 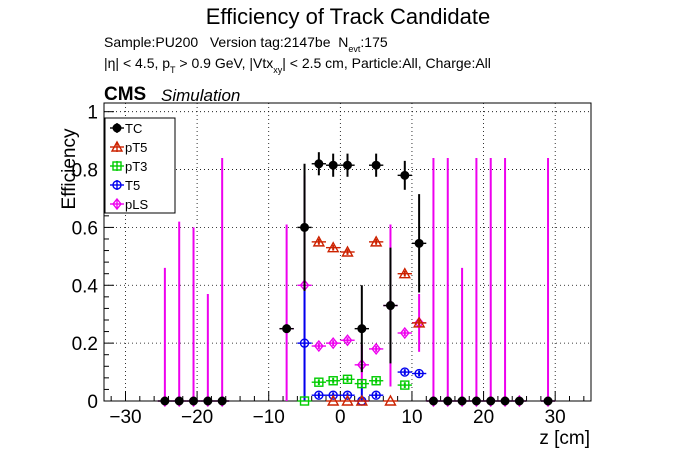 I want to click on x-tick-label: 20, so click(x=483, y=417).